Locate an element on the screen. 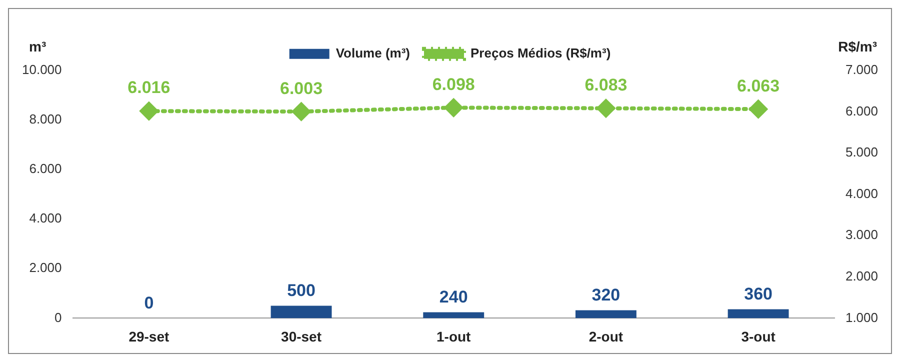 The height and width of the screenshot is (362, 900). x-tick-label: 29-set is located at coordinates (149, 336).